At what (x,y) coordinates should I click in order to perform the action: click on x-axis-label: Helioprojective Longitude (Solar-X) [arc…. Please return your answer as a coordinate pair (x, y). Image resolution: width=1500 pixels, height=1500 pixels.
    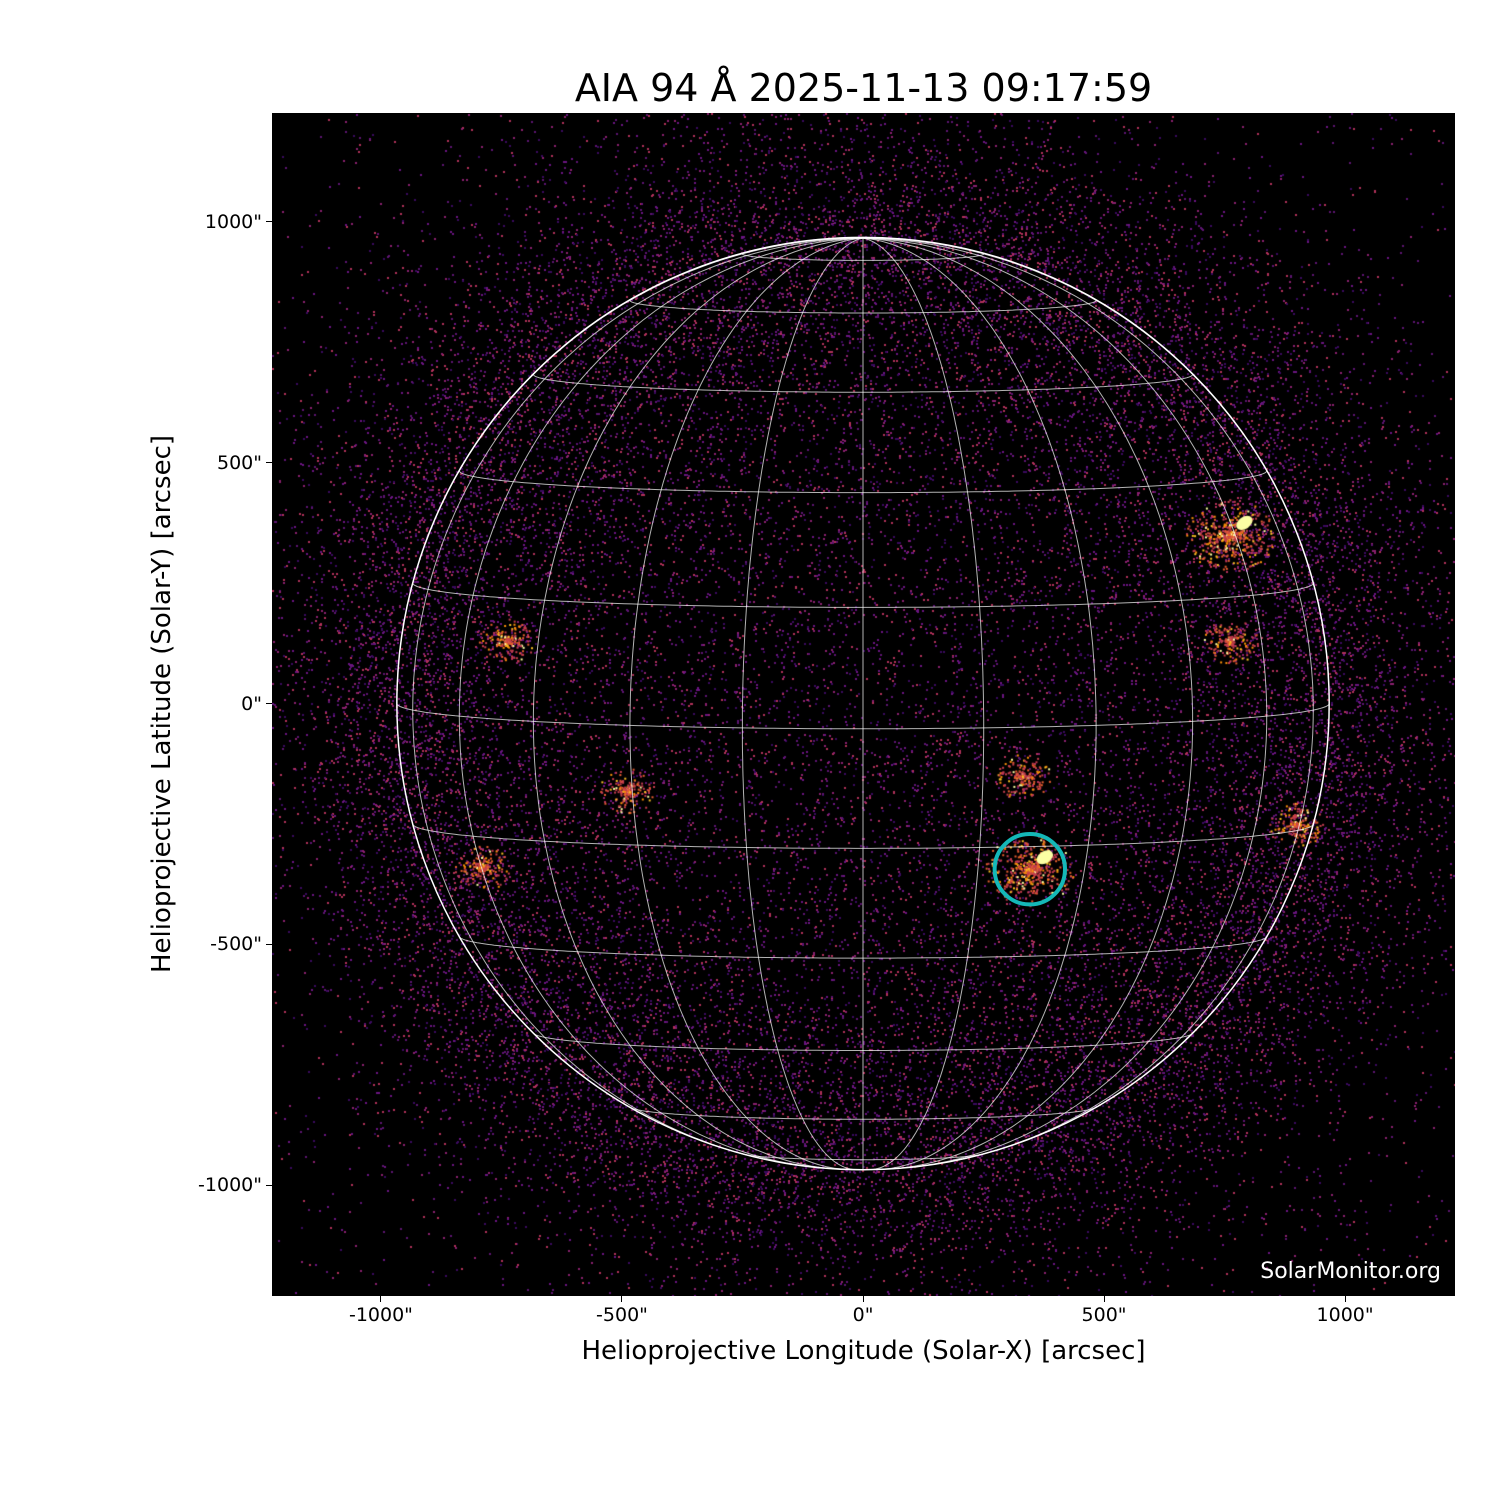
    Looking at the image, I should click on (863, 1351).